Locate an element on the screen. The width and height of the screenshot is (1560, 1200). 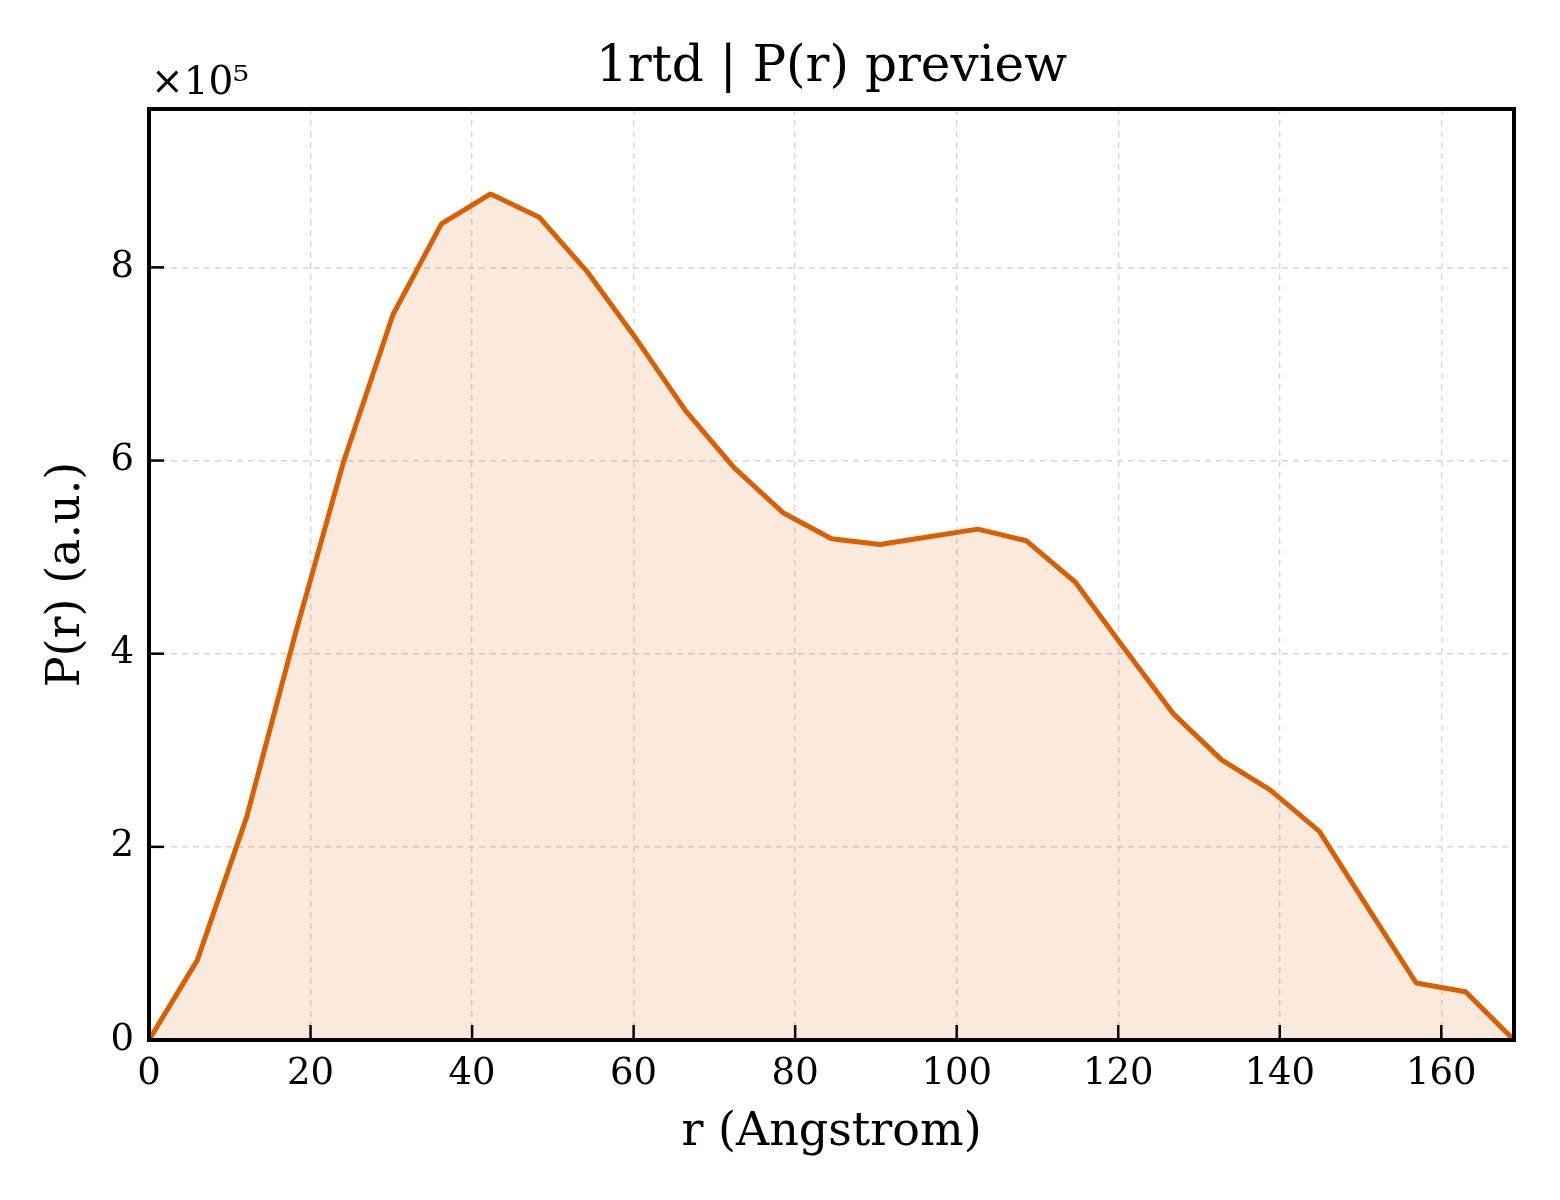
y-tick-label: 2 is located at coordinates (122, 844).